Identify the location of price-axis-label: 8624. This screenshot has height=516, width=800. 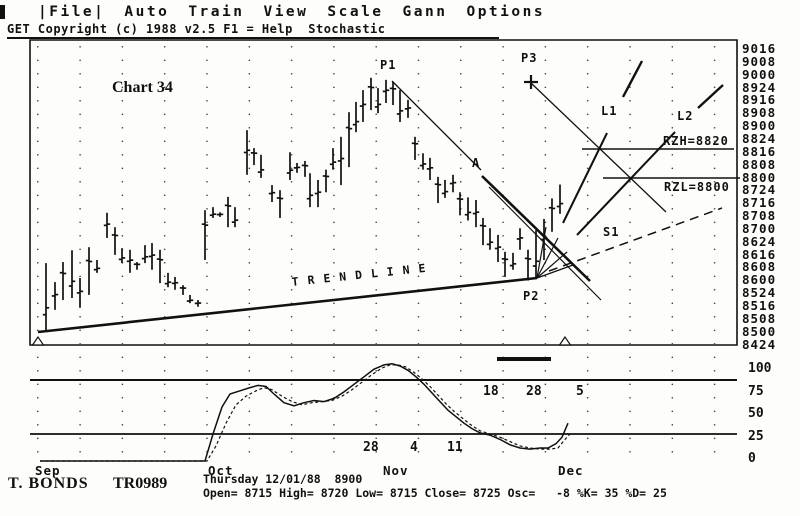
(759, 241).